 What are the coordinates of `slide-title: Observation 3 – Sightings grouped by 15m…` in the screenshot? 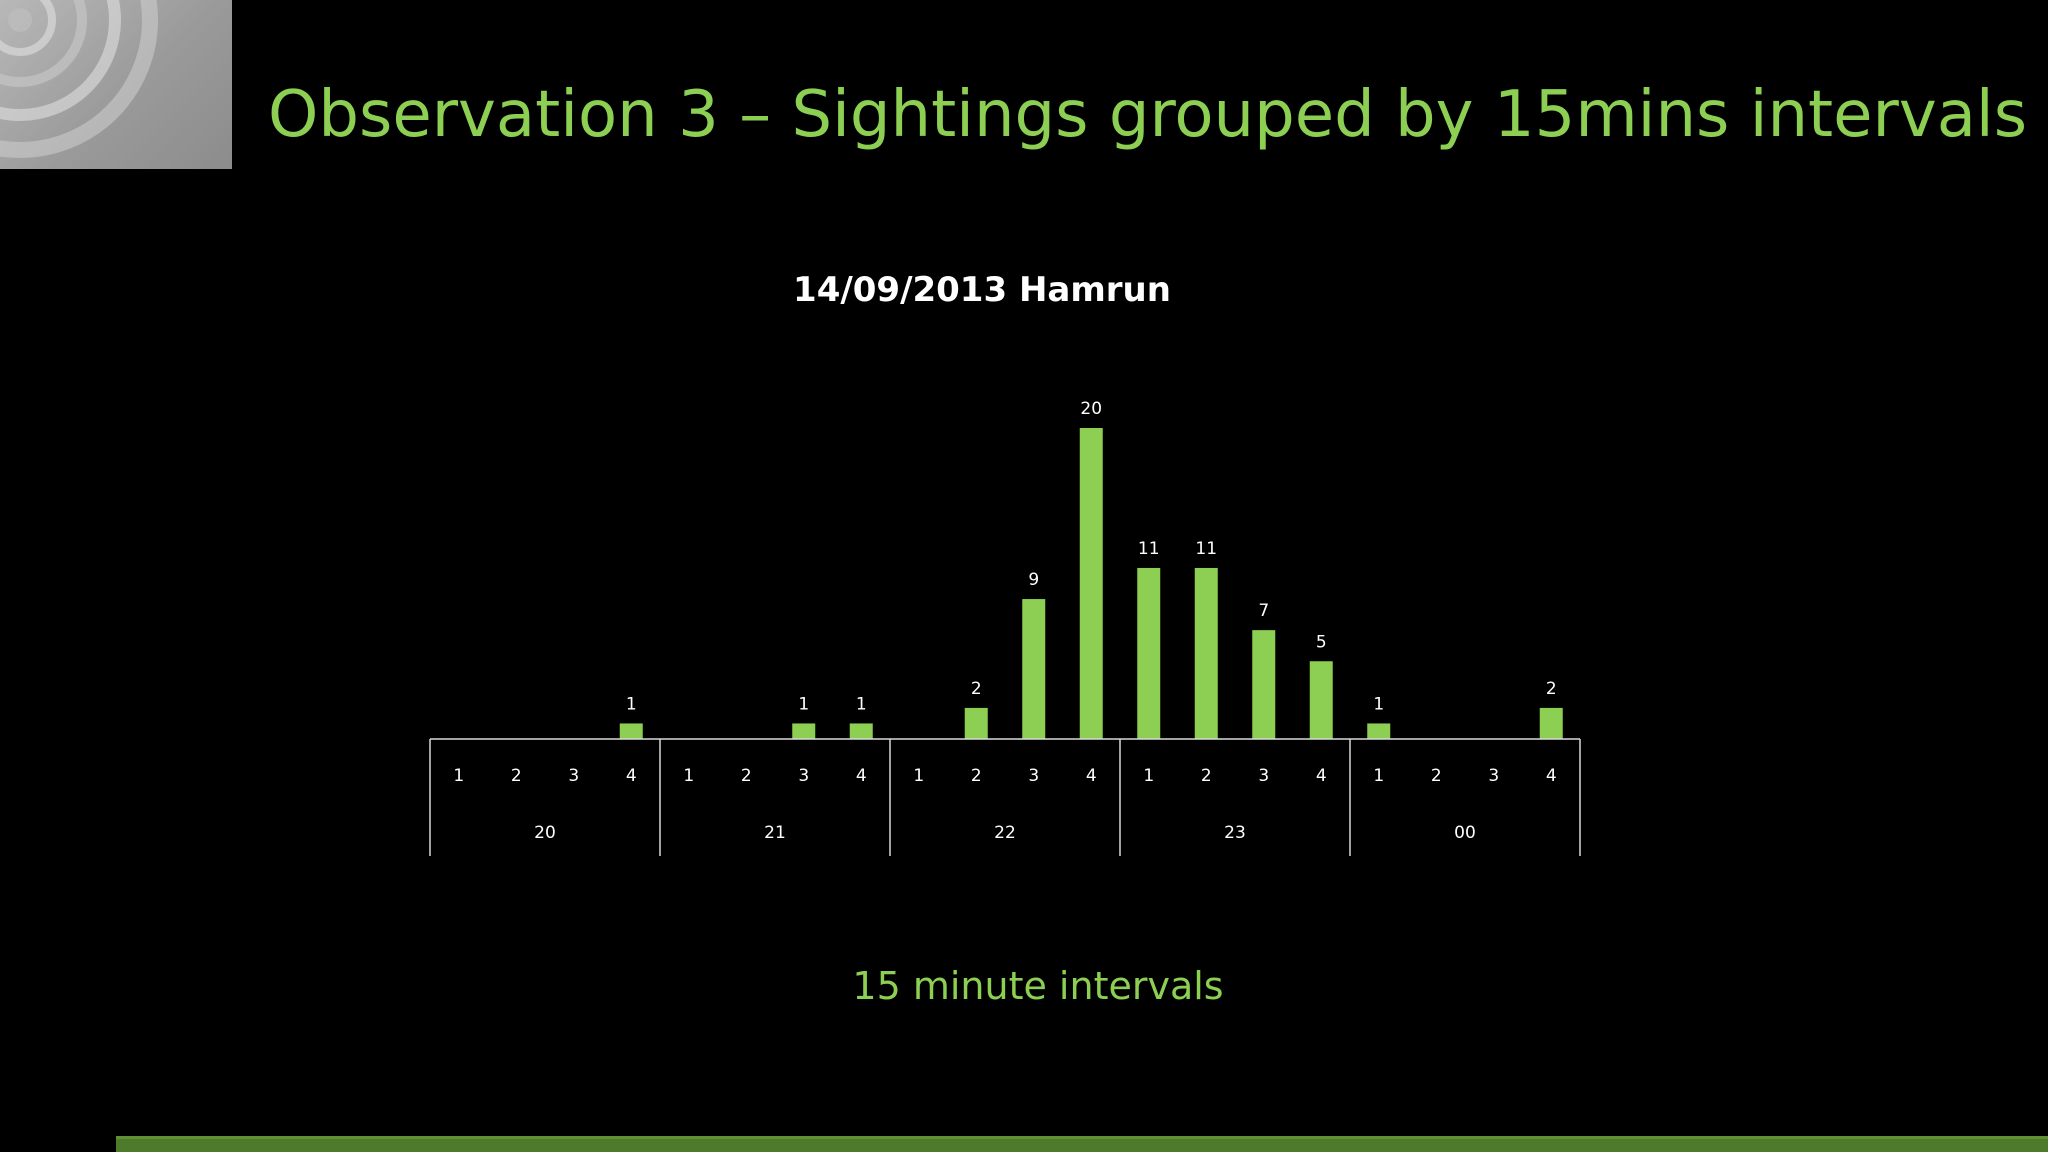 It's located at (1148, 115).